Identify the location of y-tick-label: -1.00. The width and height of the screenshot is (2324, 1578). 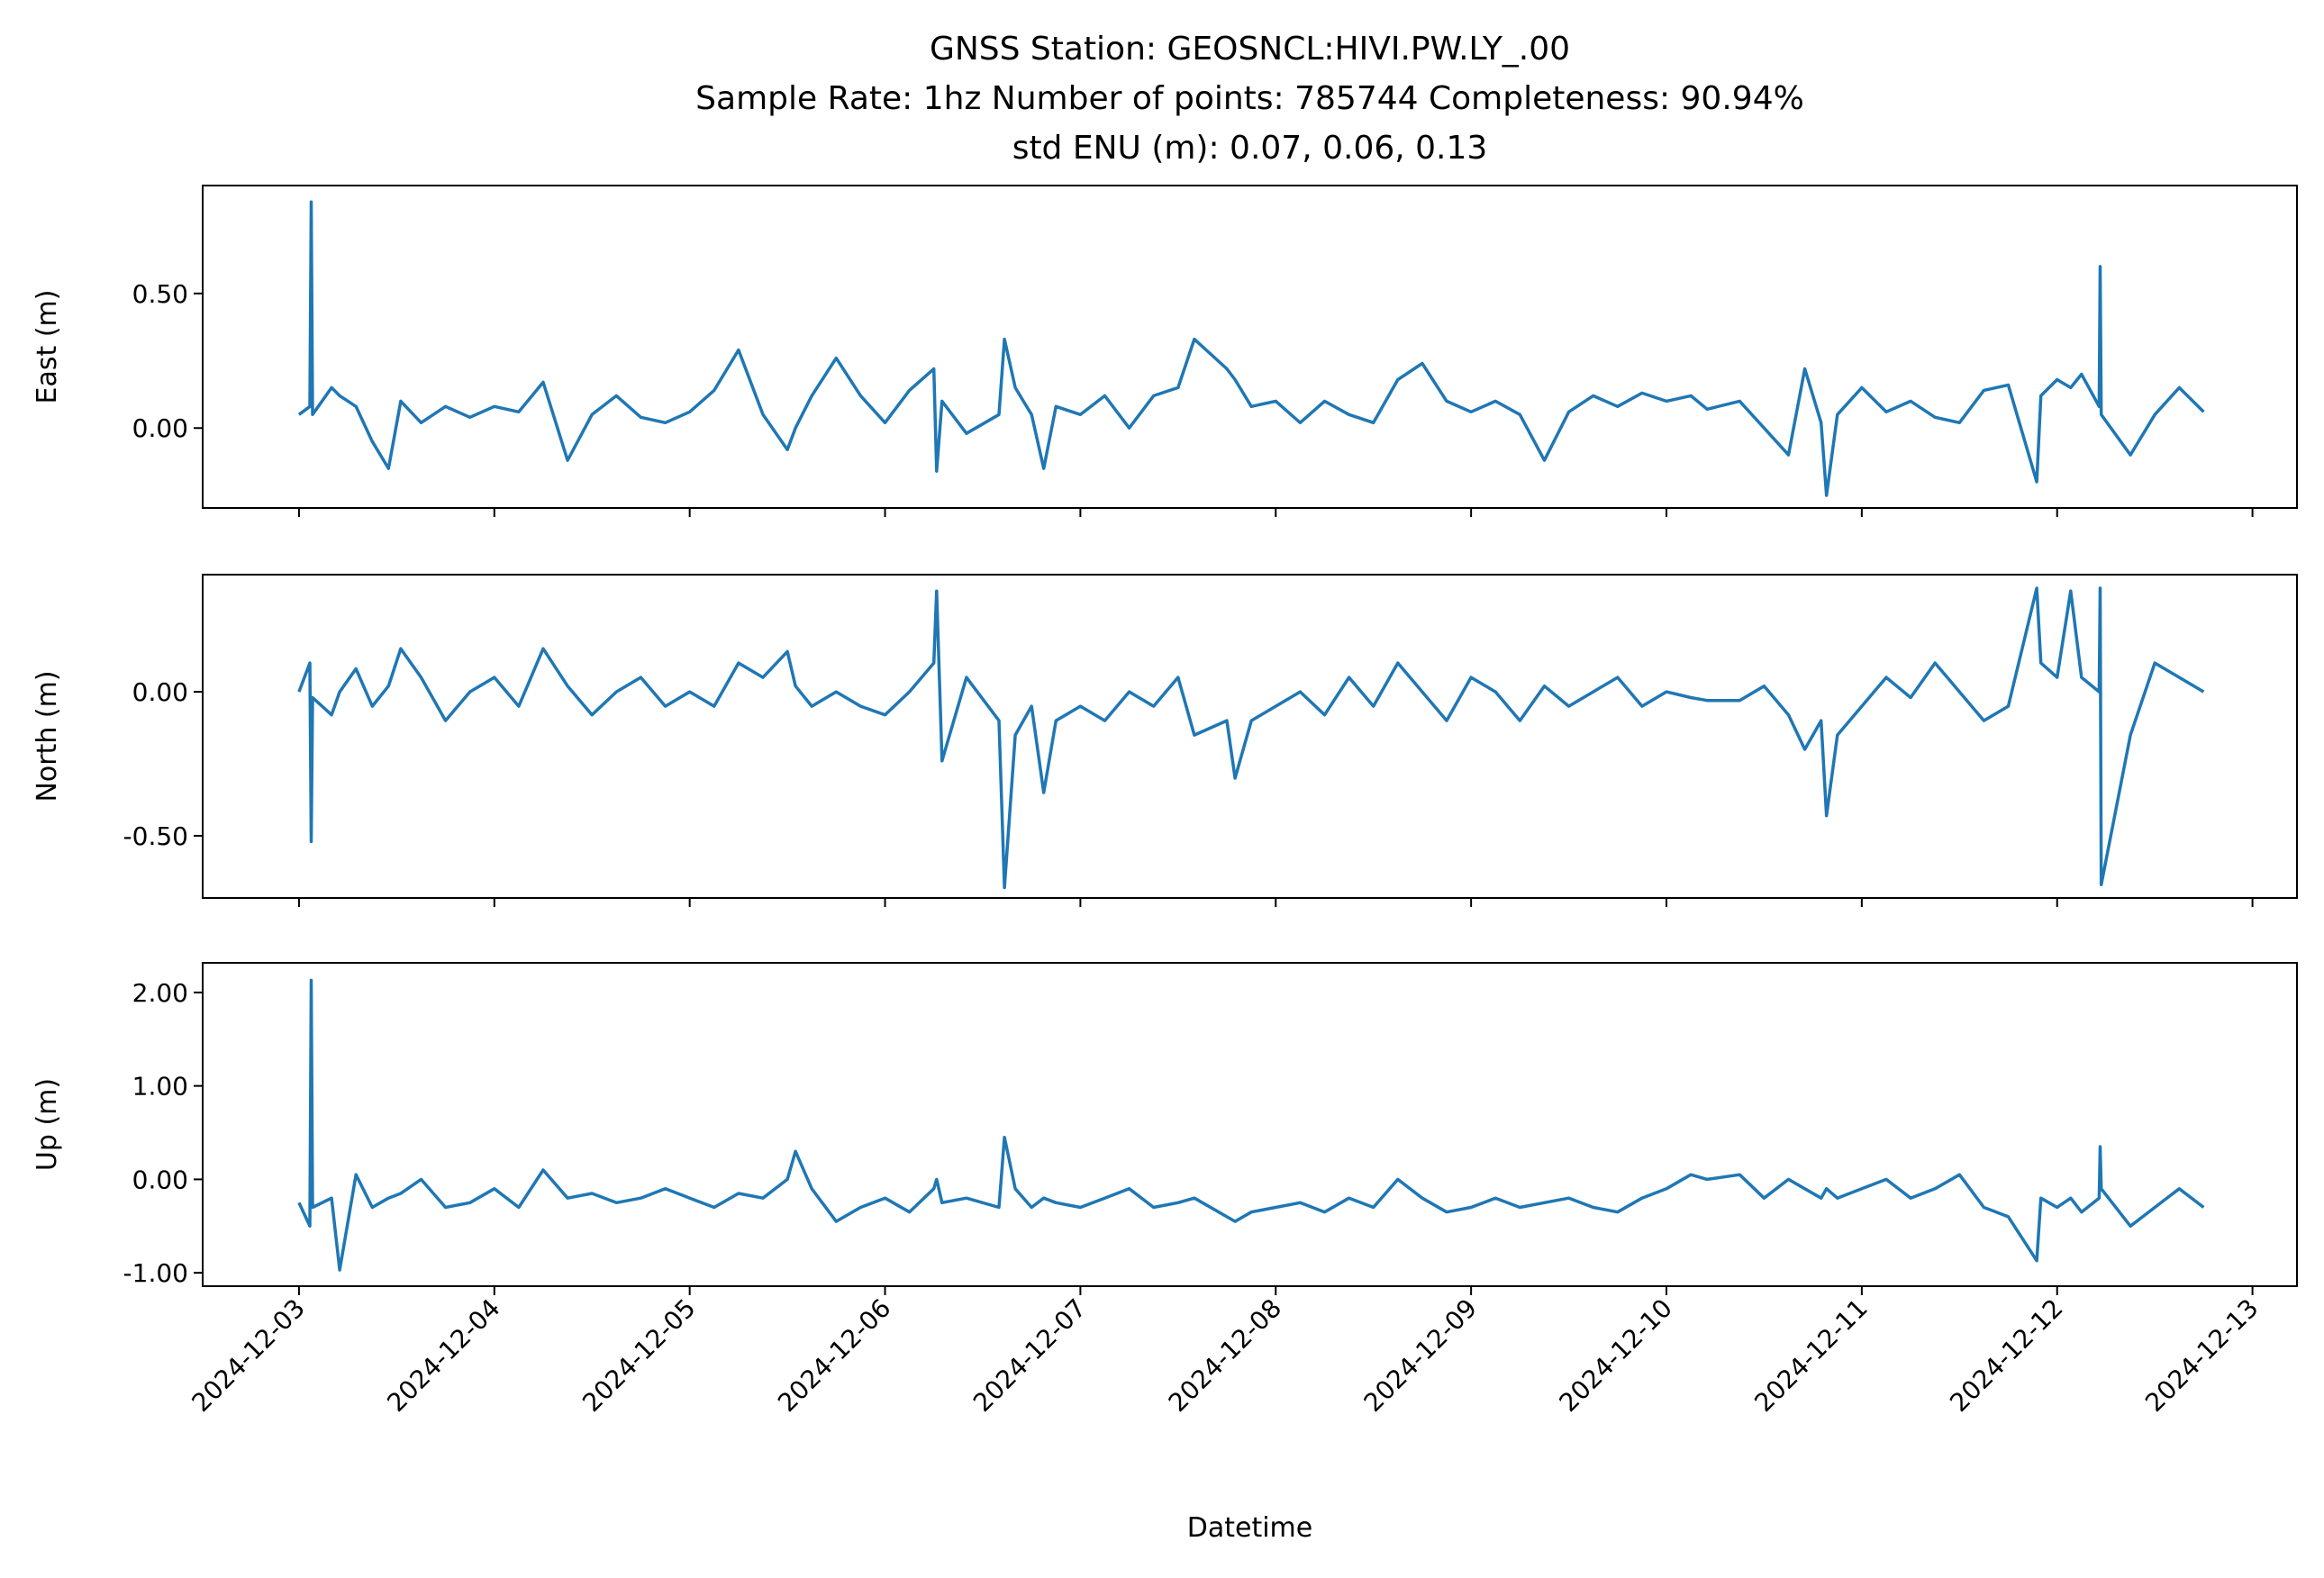
(155, 1273).